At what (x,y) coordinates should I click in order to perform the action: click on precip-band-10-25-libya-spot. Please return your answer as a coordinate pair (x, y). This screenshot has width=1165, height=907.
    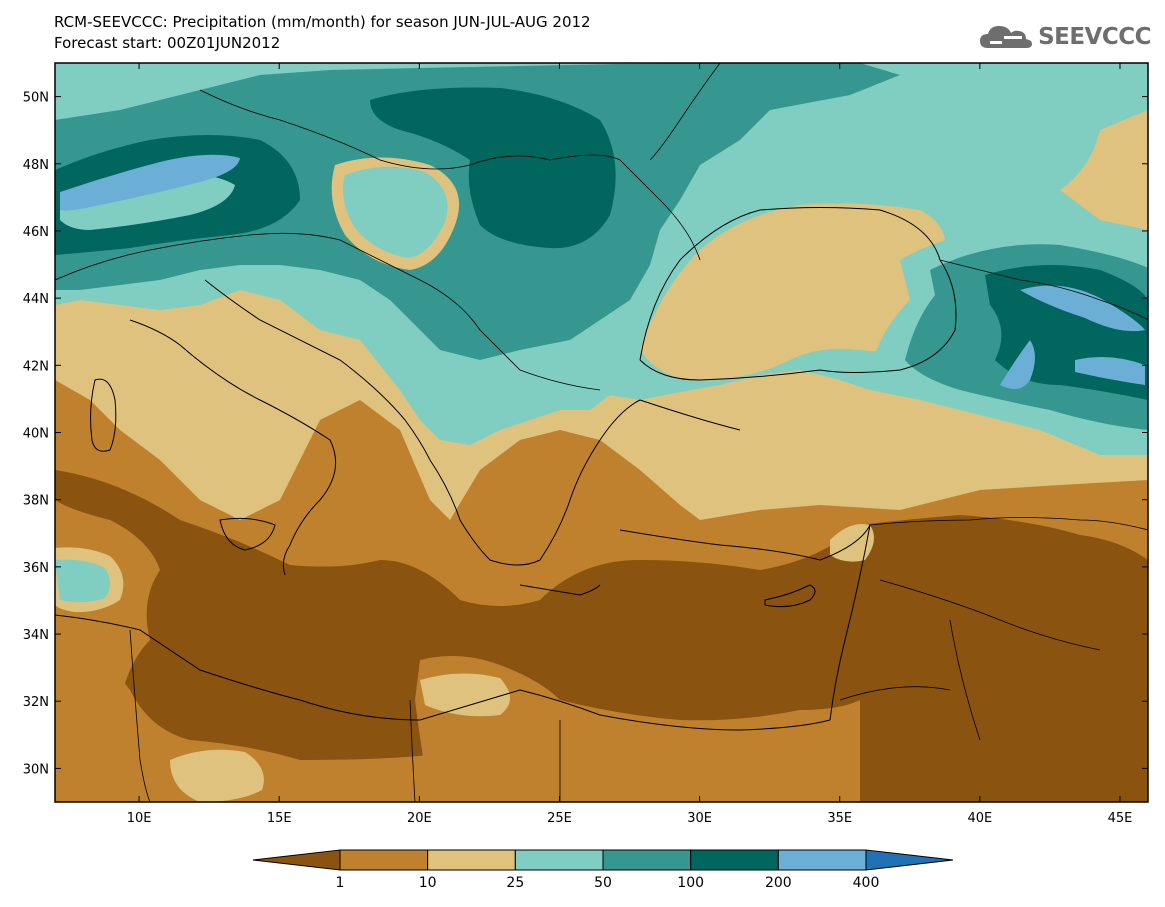
    Looking at the image, I should click on (217, 775).